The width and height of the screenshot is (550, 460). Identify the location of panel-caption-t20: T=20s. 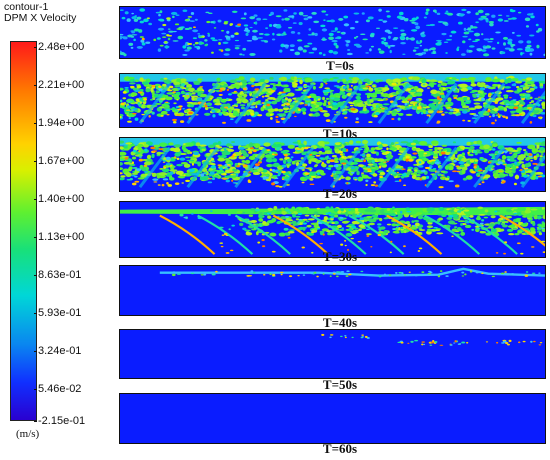
(340, 193).